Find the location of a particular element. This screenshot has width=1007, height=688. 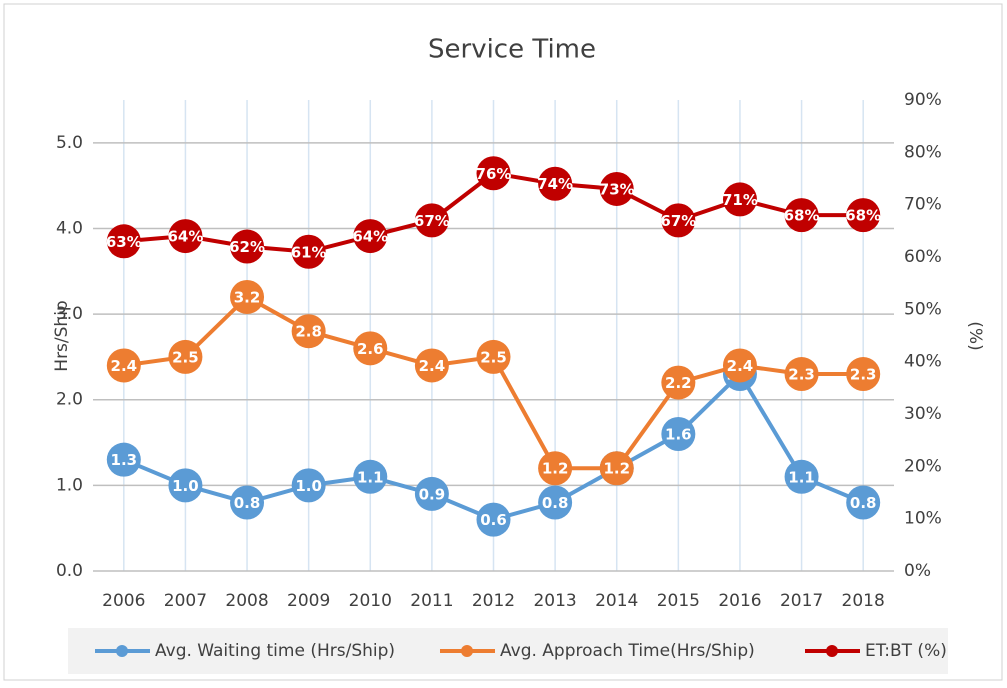

value-label: 63% is located at coordinates (124, 242).